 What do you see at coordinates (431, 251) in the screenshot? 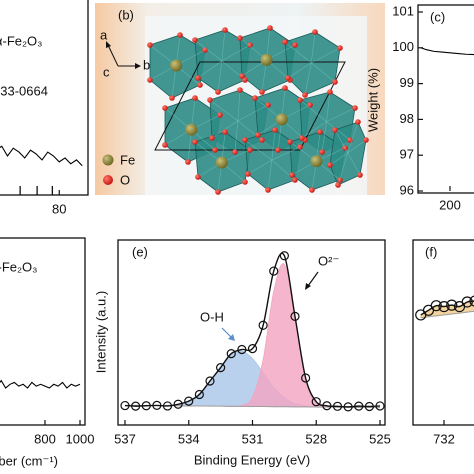
I see `panel-label: (f)` at bounding box center [431, 251].